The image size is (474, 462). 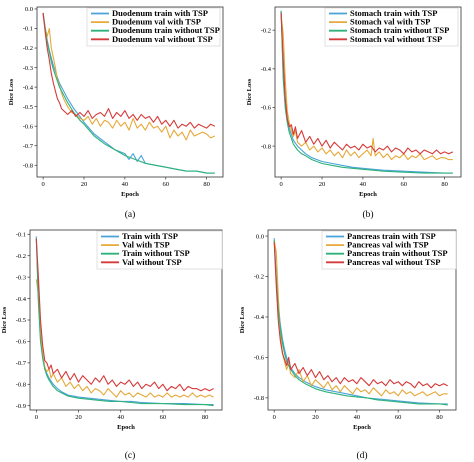 I want to click on legend-entry: Duodenum train without TSP, so click(x=166, y=30).